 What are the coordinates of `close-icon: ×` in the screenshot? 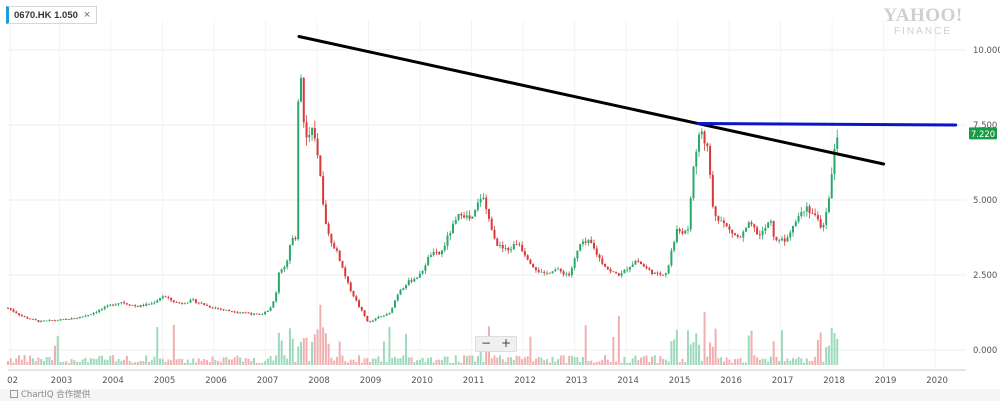 It's located at (87, 15).